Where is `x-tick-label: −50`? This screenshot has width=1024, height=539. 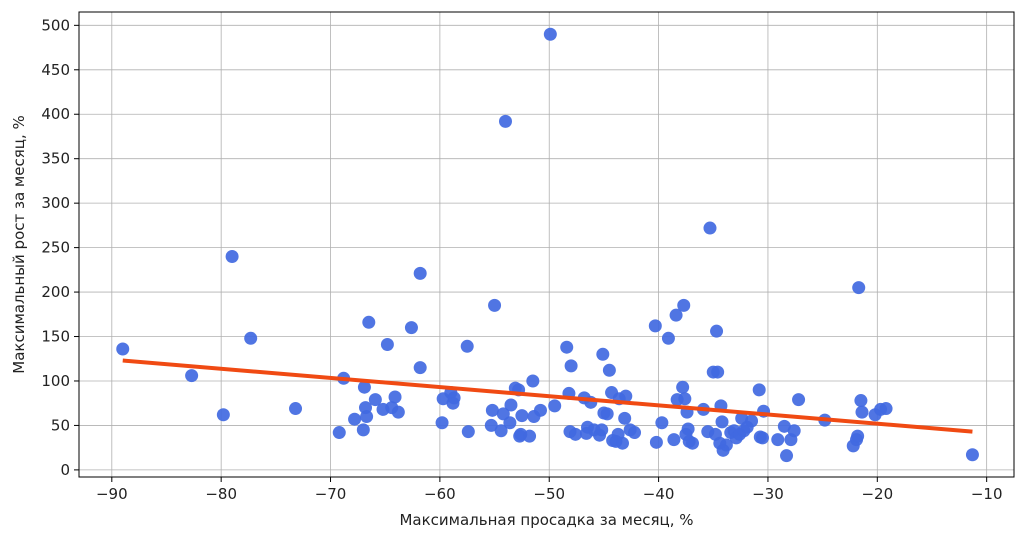
x-tick-label: −50 is located at coordinates (549, 494).